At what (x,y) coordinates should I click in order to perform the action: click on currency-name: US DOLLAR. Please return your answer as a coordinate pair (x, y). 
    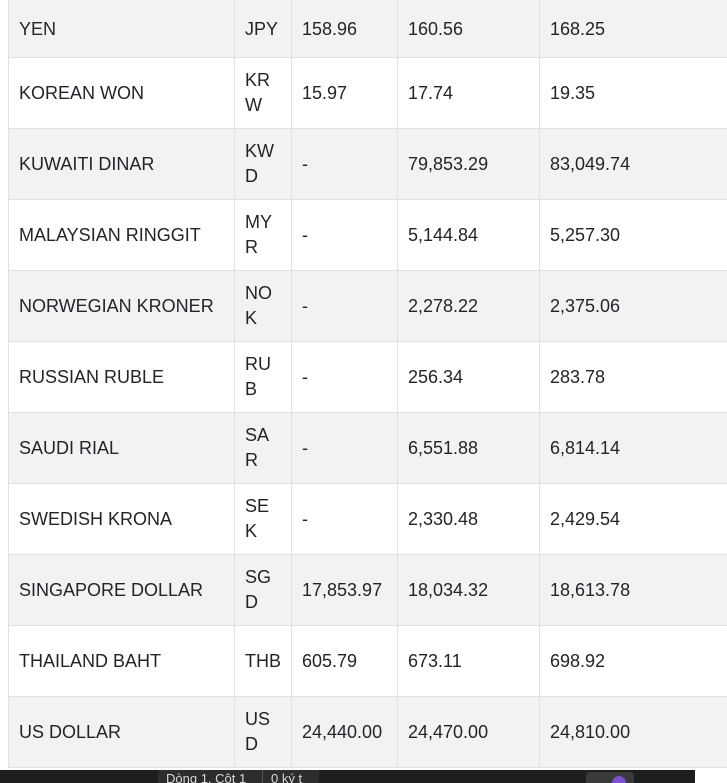
    Looking at the image, I should click on (121, 732).